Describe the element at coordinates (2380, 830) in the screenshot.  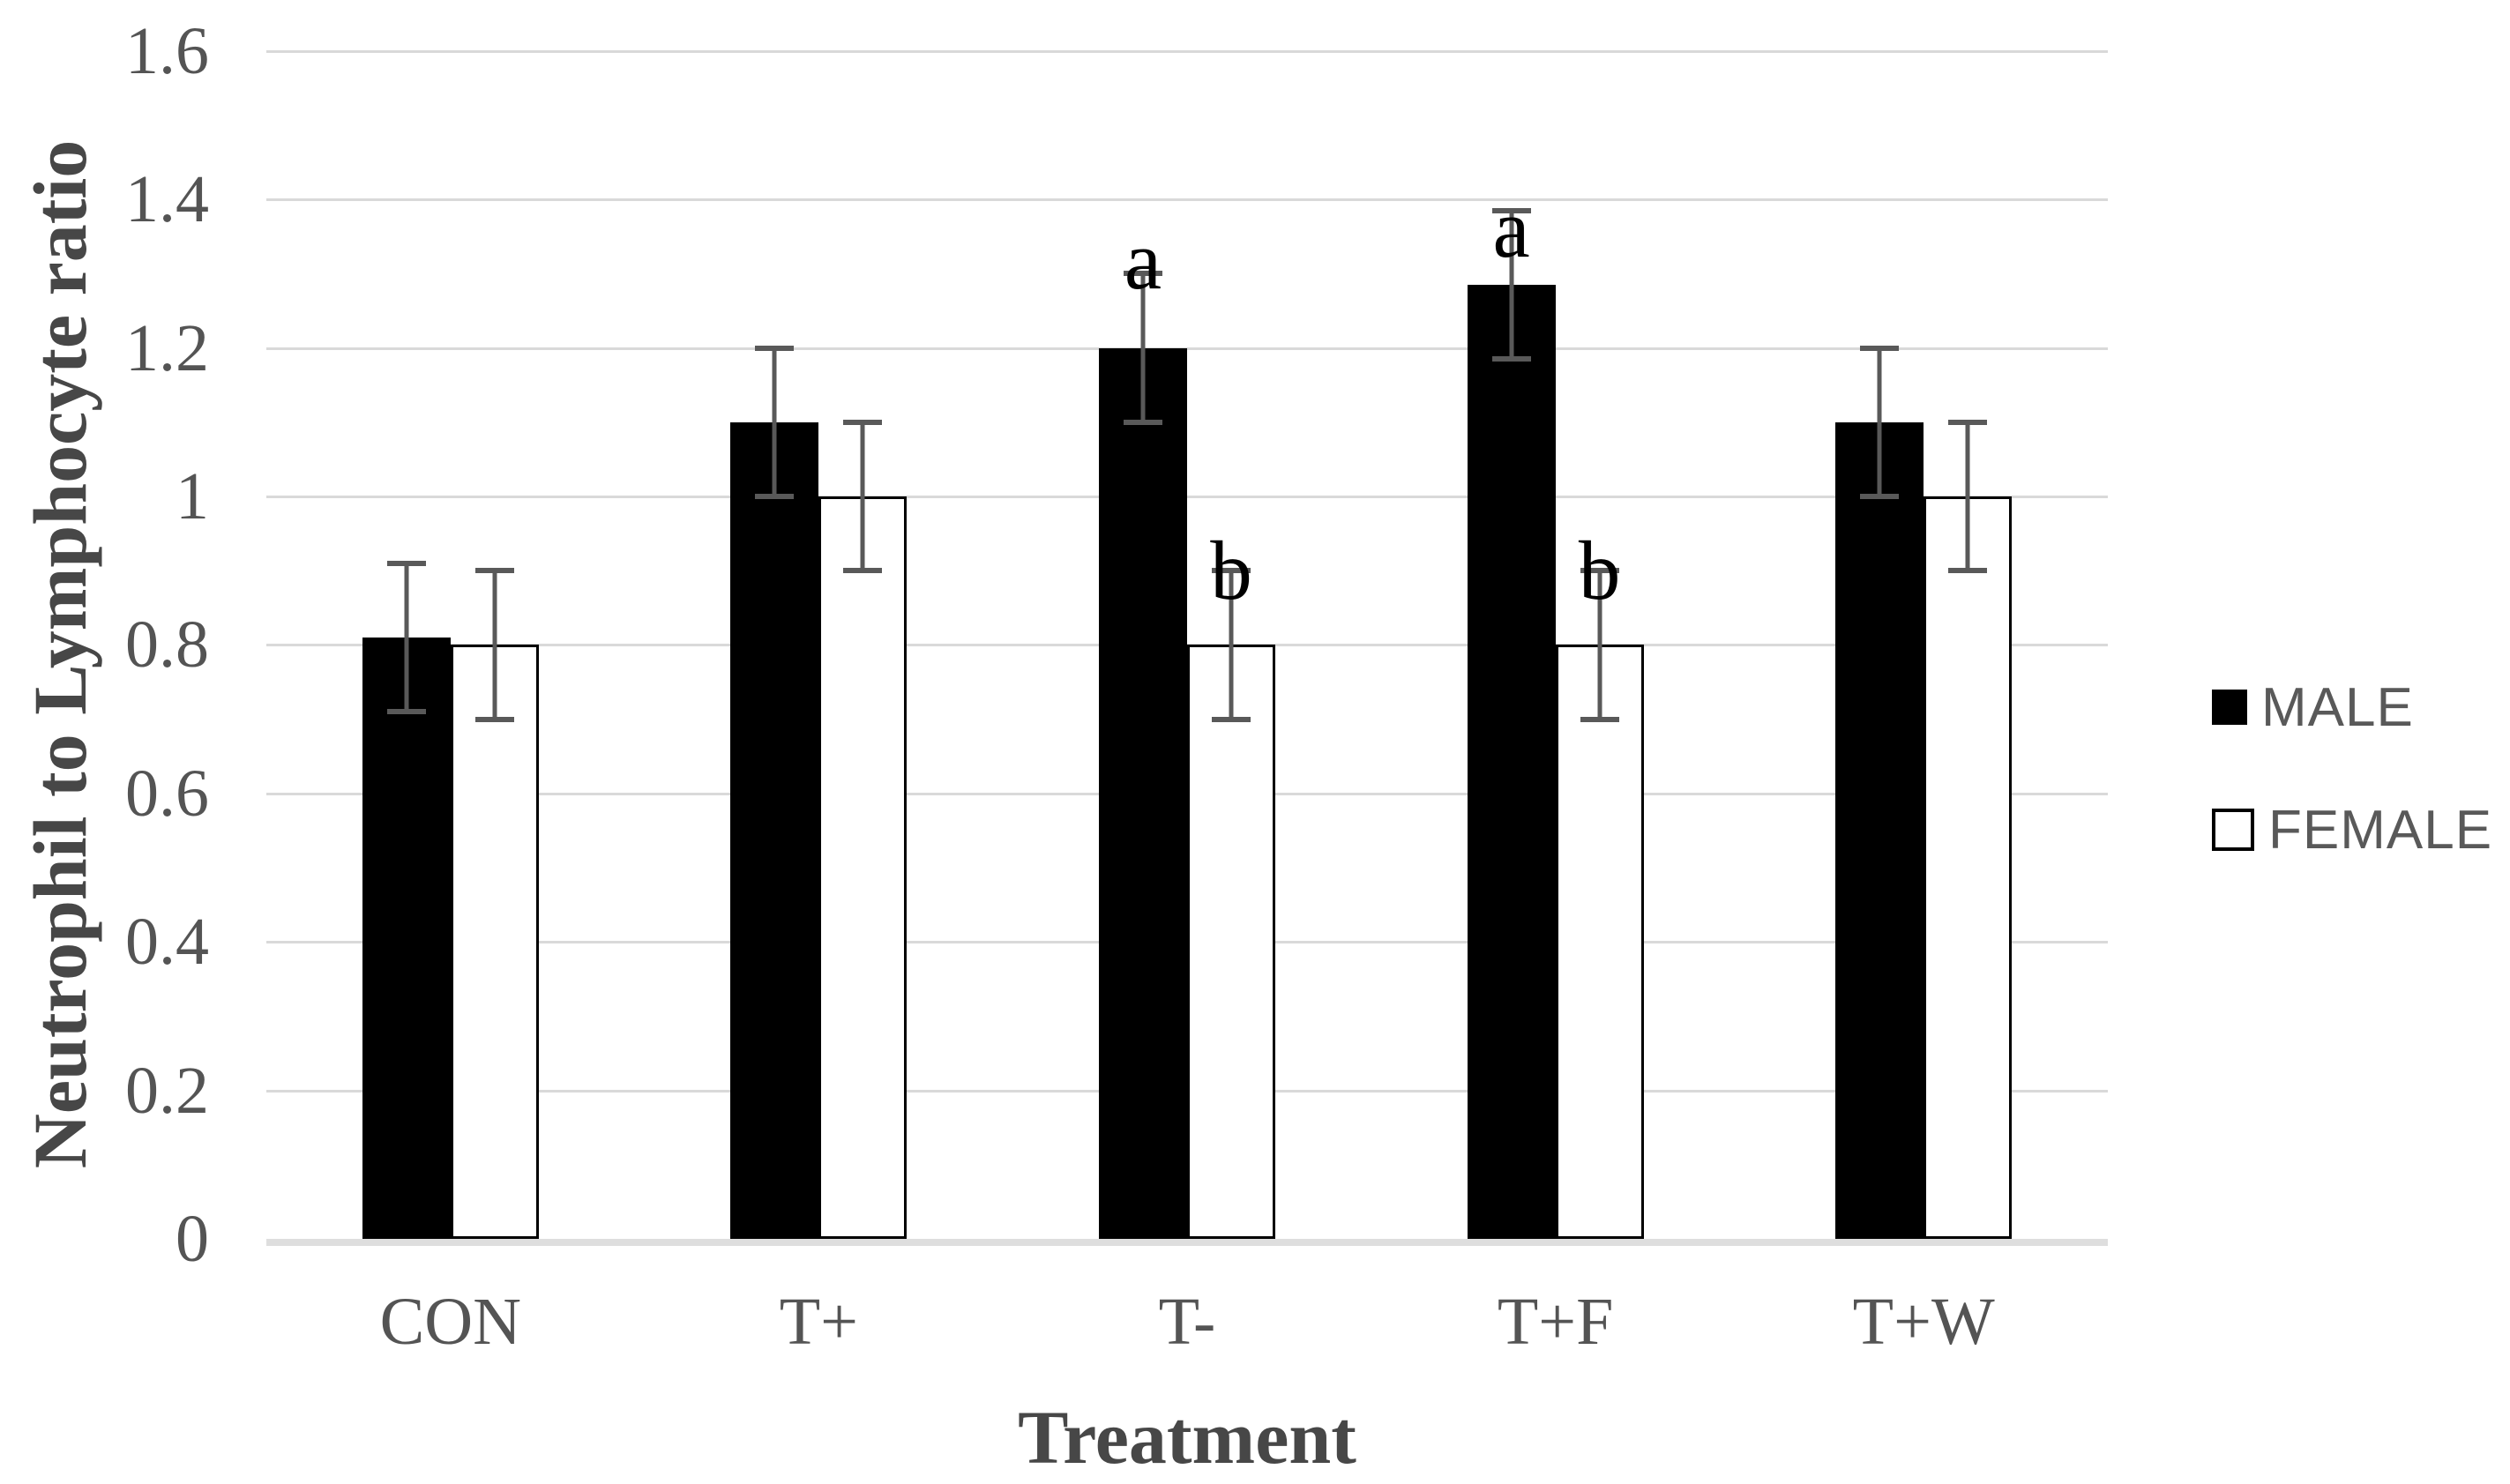
I see `legend-label-female: FEMALE` at that location.